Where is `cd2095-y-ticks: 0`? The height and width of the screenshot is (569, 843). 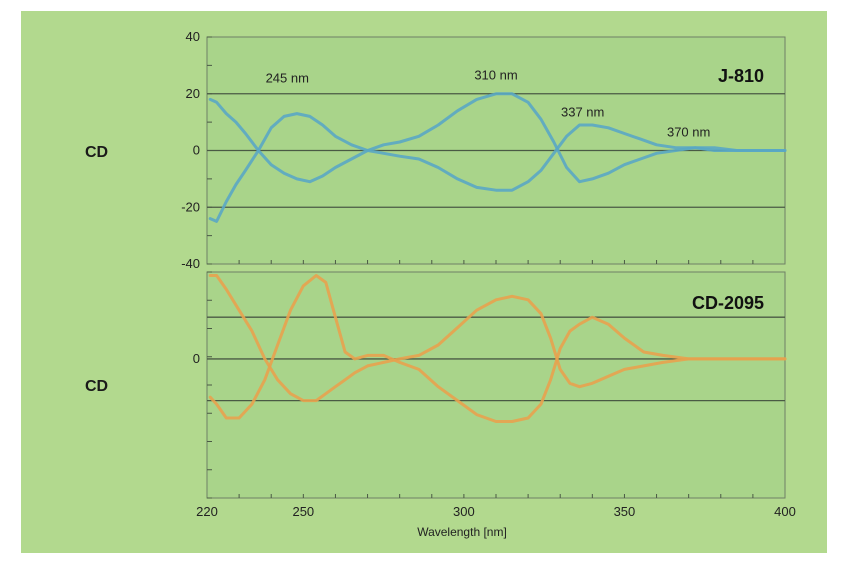
cd2095-y-ticks: 0 is located at coordinates (202, 385).